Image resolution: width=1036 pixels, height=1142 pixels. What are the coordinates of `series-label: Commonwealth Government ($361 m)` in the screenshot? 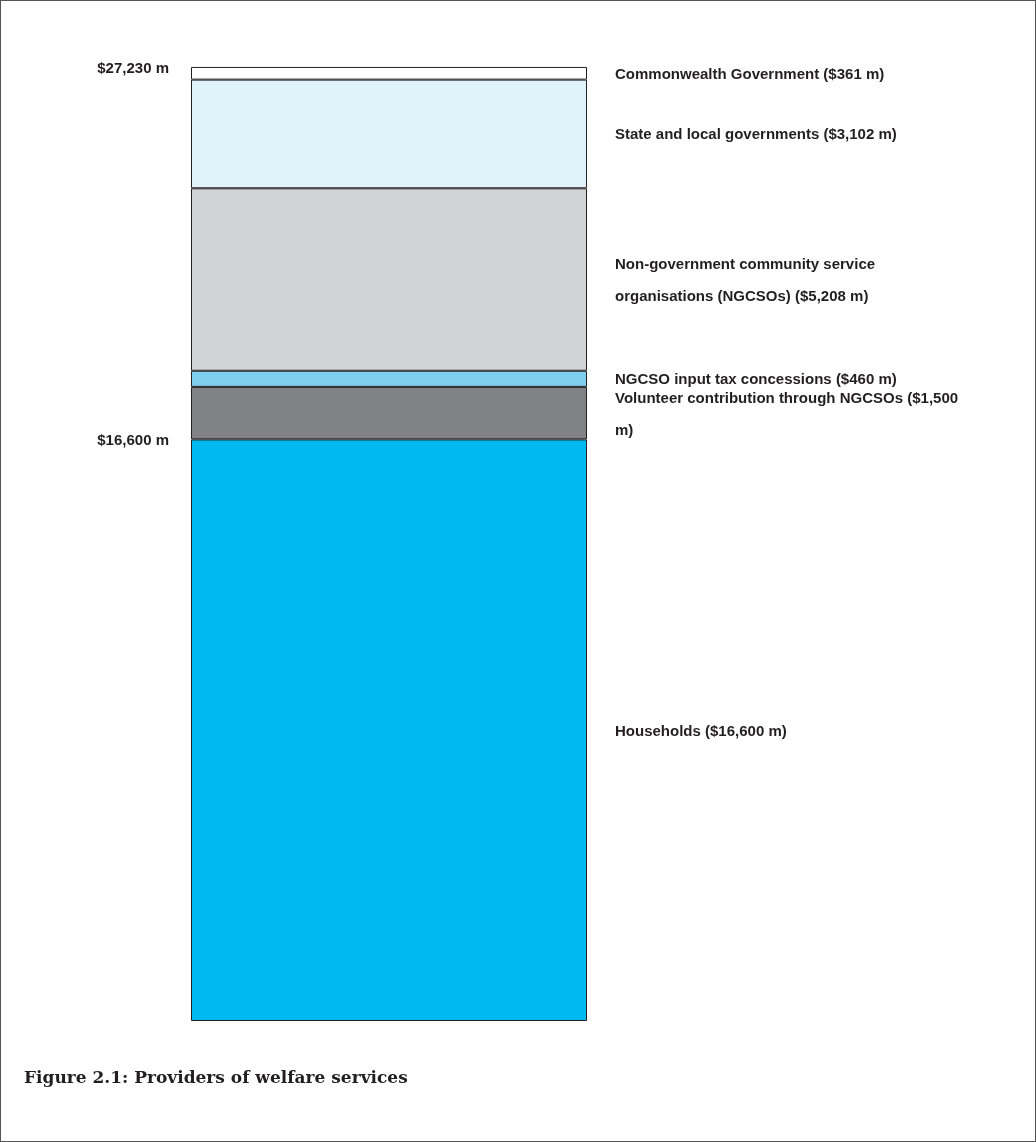 It's located at (750, 73).